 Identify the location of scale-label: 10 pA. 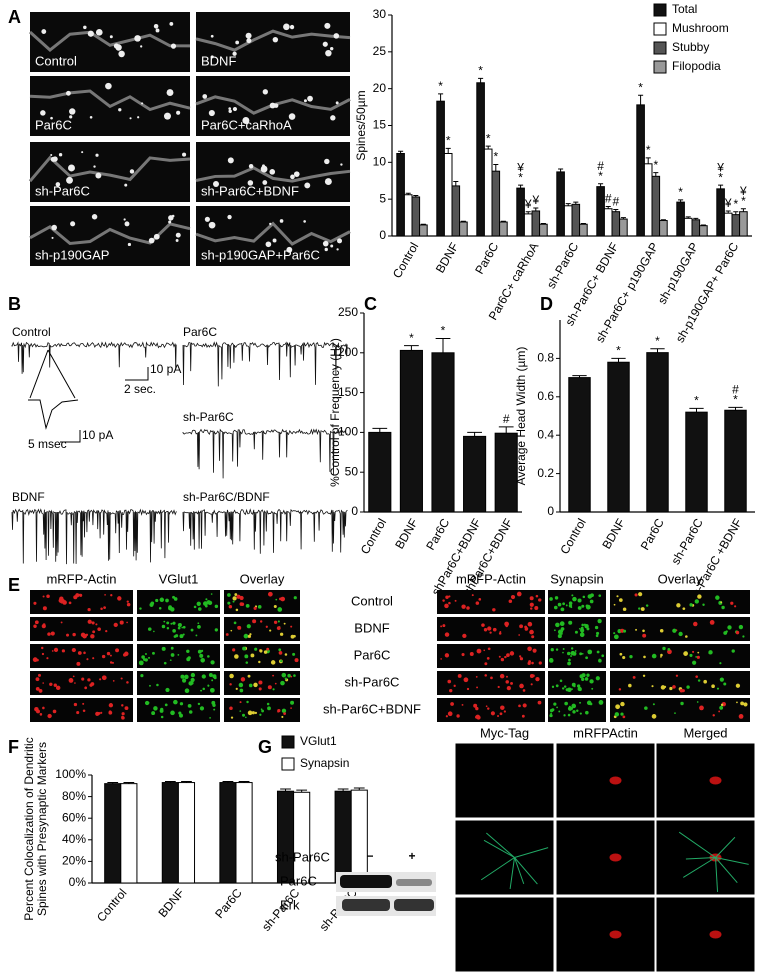
(165, 369).